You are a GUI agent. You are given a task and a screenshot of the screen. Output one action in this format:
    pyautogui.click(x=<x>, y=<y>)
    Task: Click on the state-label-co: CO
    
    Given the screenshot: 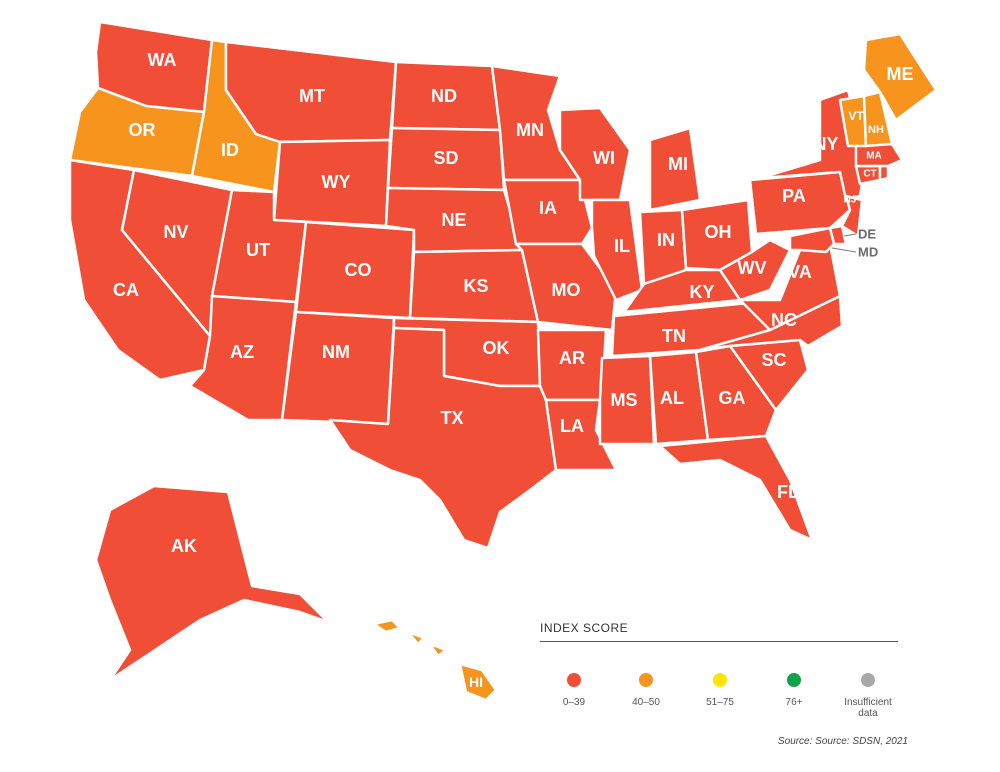 What is the action you would take?
    pyautogui.click(x=358, y=270)
    